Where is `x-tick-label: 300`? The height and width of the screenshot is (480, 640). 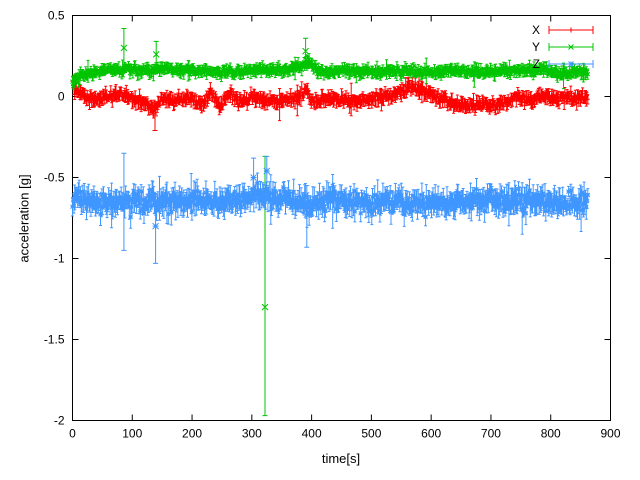
x-tick-label: 300 is located at coordinates (252, 434).